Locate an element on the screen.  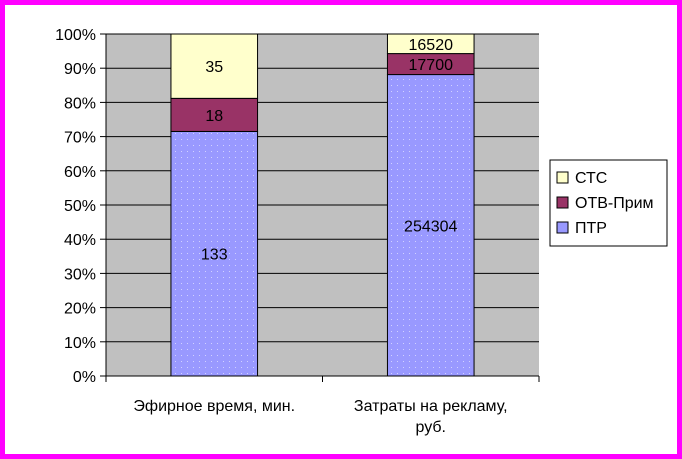
data-label: 35 is located at coordinates (214, 67).